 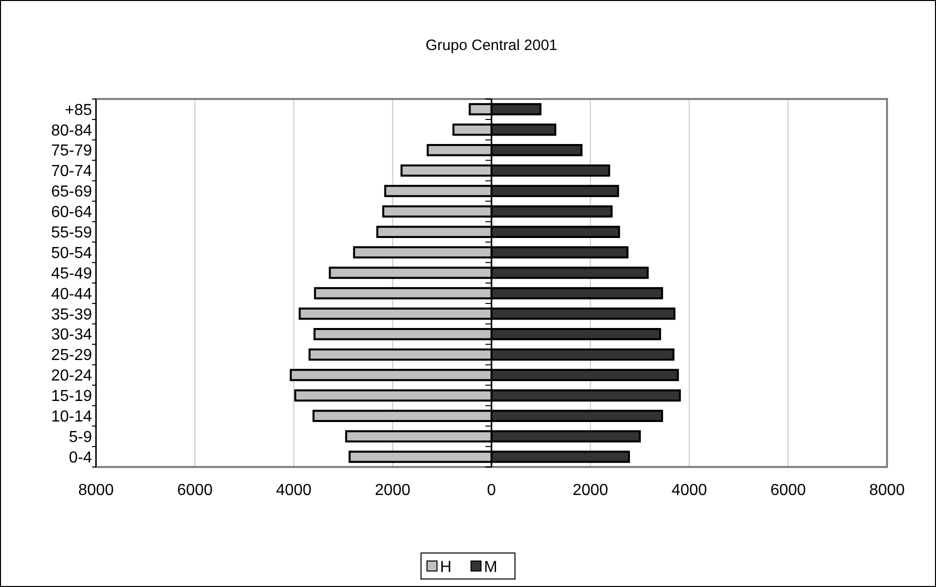 I want to click on chart-title: Grupo Central 2001, so click(x=492, y=45).